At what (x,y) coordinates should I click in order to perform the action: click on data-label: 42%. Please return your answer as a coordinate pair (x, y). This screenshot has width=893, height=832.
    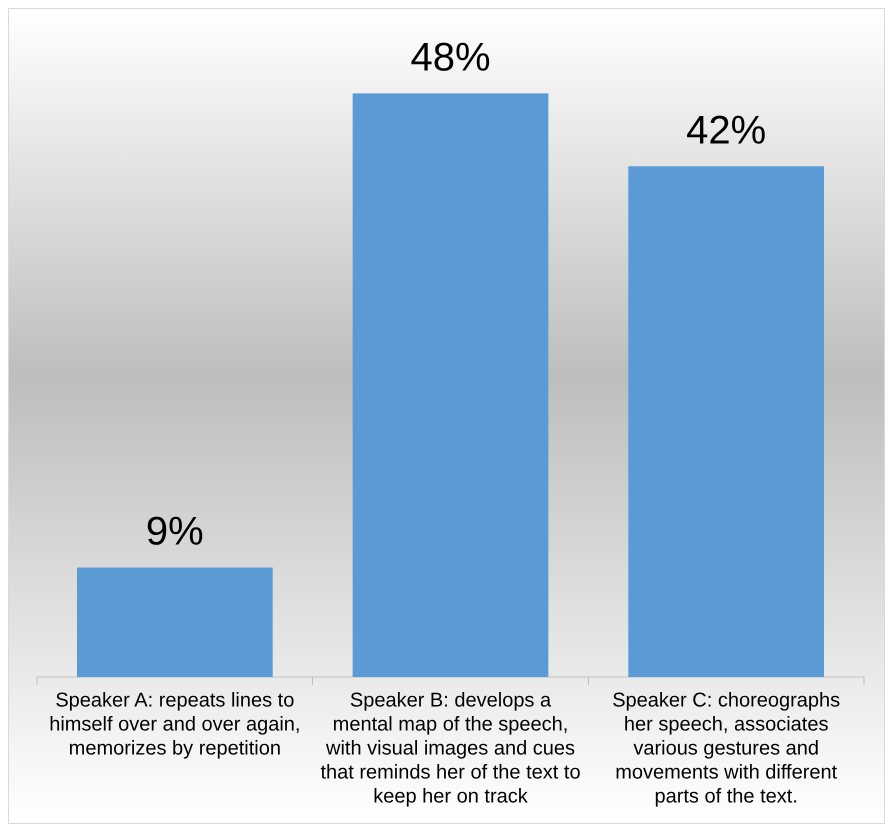
    Looking at the image, I should click on (726, 130).